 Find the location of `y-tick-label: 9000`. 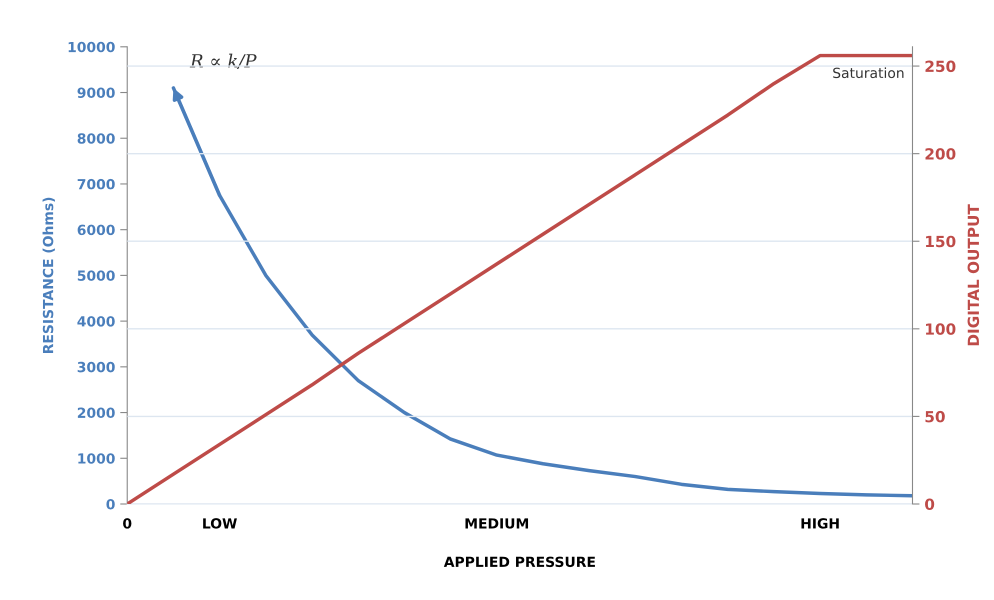

y-tick-label: 9000 is located at coordinates (96, 92).